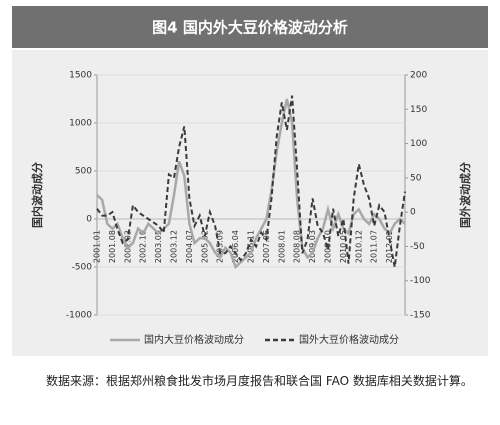  Describe the element at coordinates (220, 246) in the screenshot. I see `x-tick-label: 2005.09` at that location.